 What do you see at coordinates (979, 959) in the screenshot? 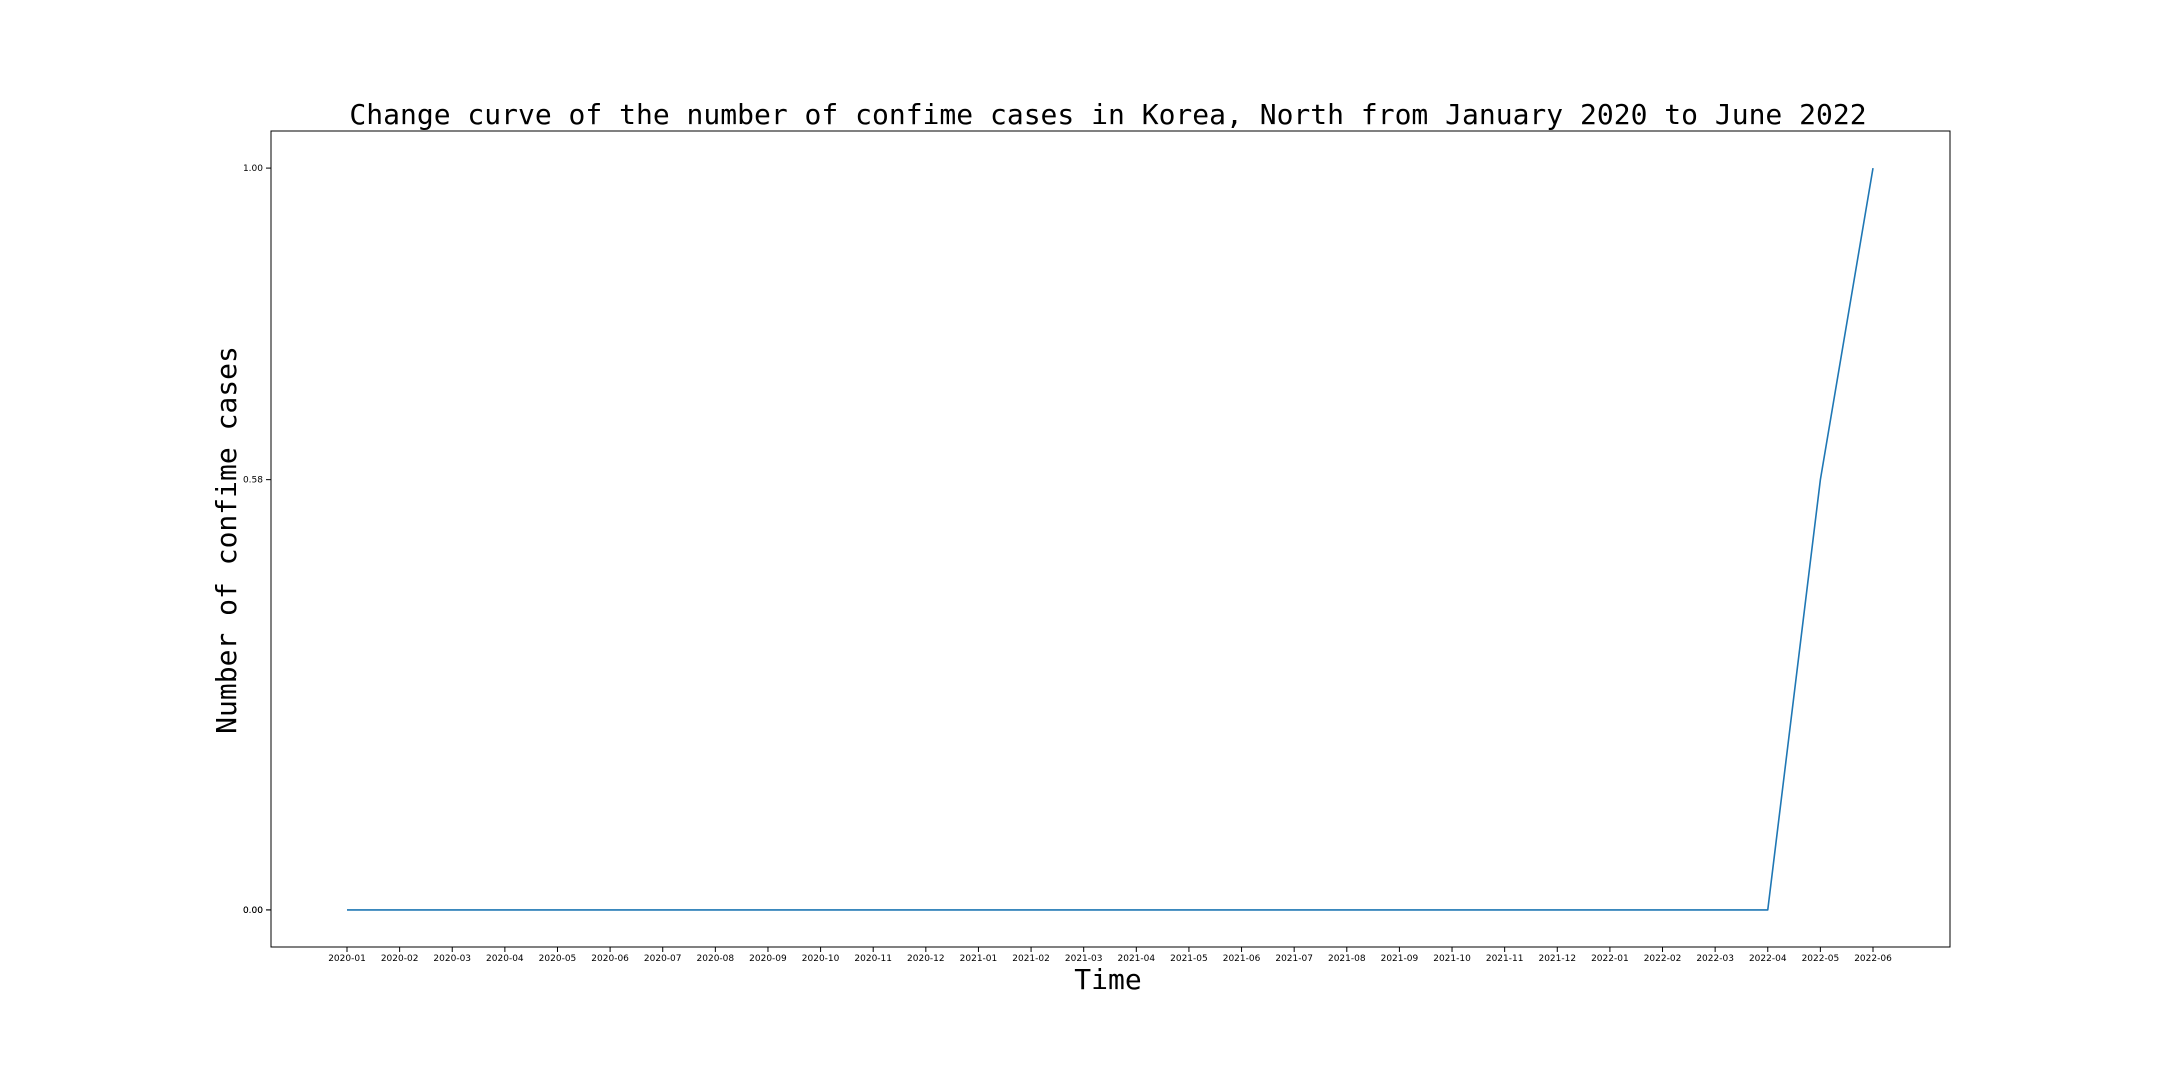
I see `x-tick-label: 2021-01` at bounding box center [979, 959].